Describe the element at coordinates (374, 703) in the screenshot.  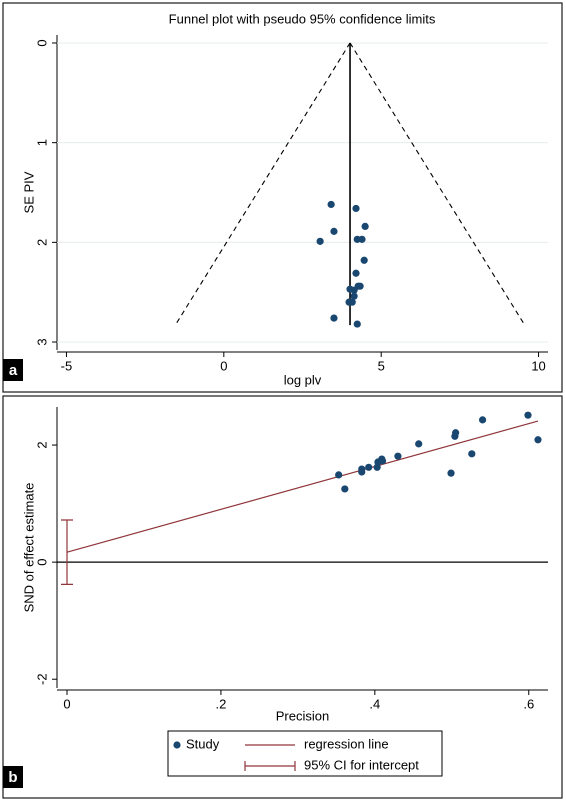
I see `x-tick-label: .4` at that location.